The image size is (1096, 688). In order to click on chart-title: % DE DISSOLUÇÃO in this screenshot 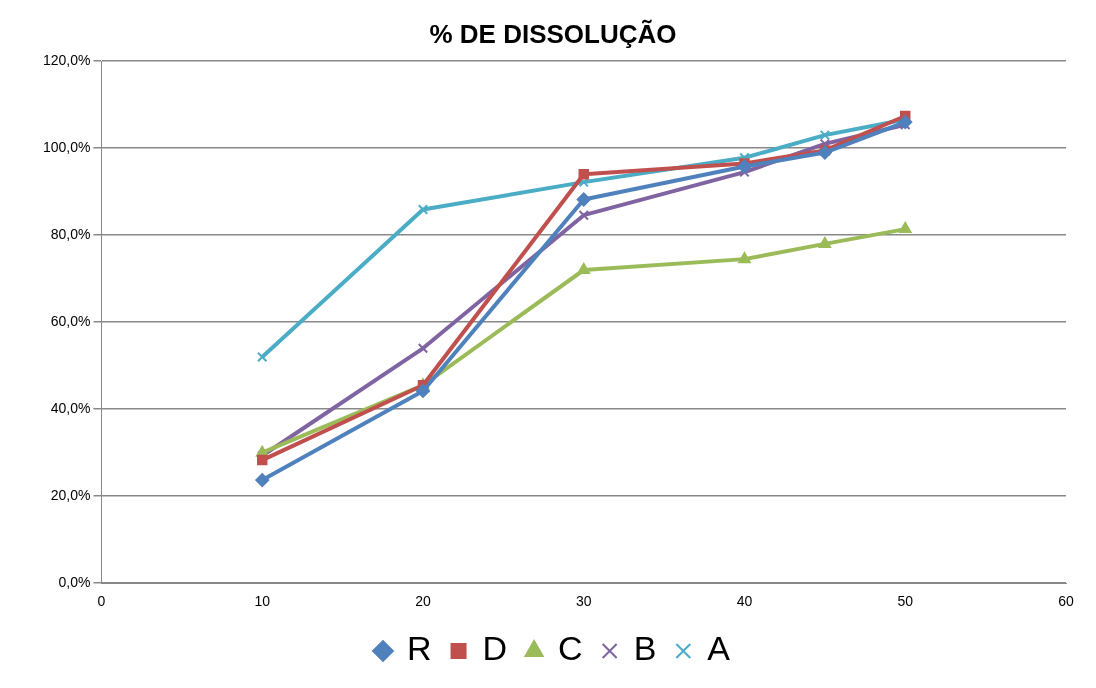, I will do `click(553, 33)`.